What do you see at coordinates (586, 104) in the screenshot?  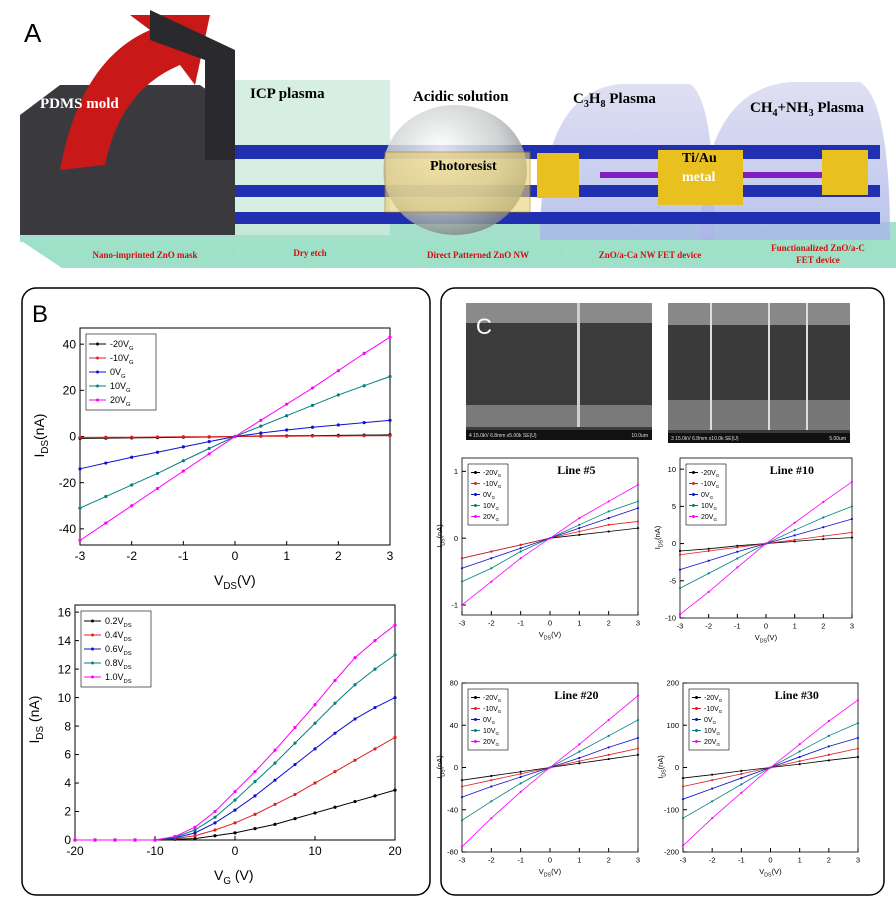 I see `label-sub: 3` at bounding box center [586, 104].